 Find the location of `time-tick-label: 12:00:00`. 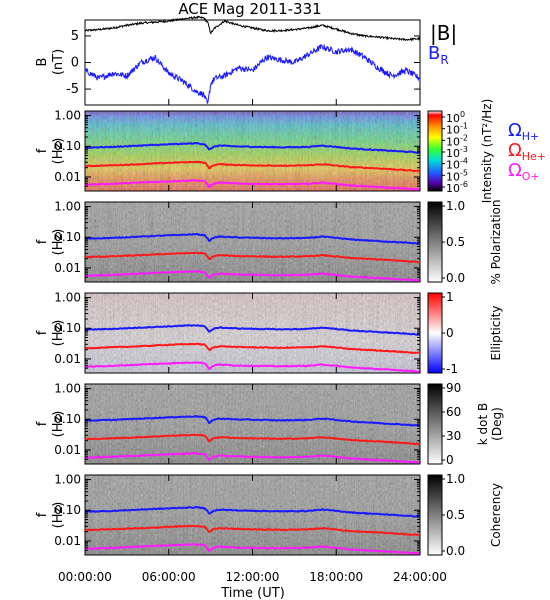

time-tick-label: 12:00:00 is located at coordinates (253, 577).